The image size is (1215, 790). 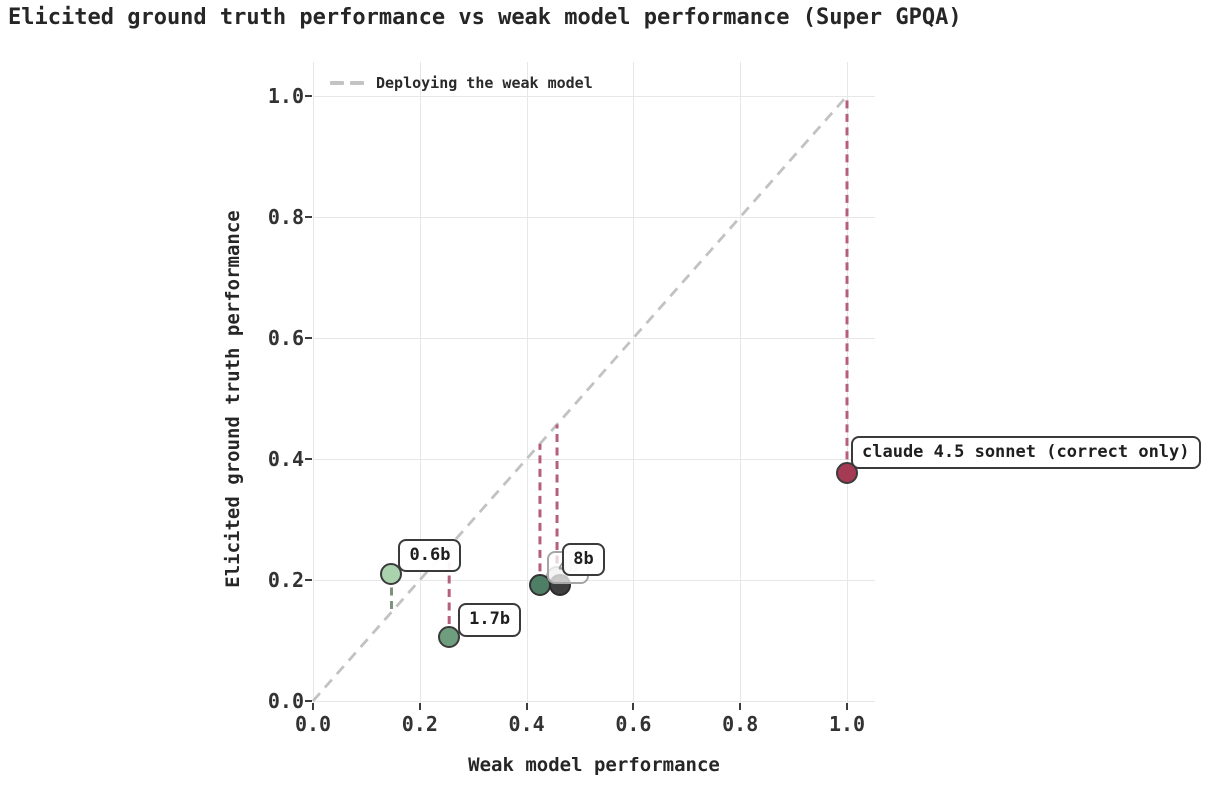 I want to click on point-label: 1.7b, so click(x=490, y=620).